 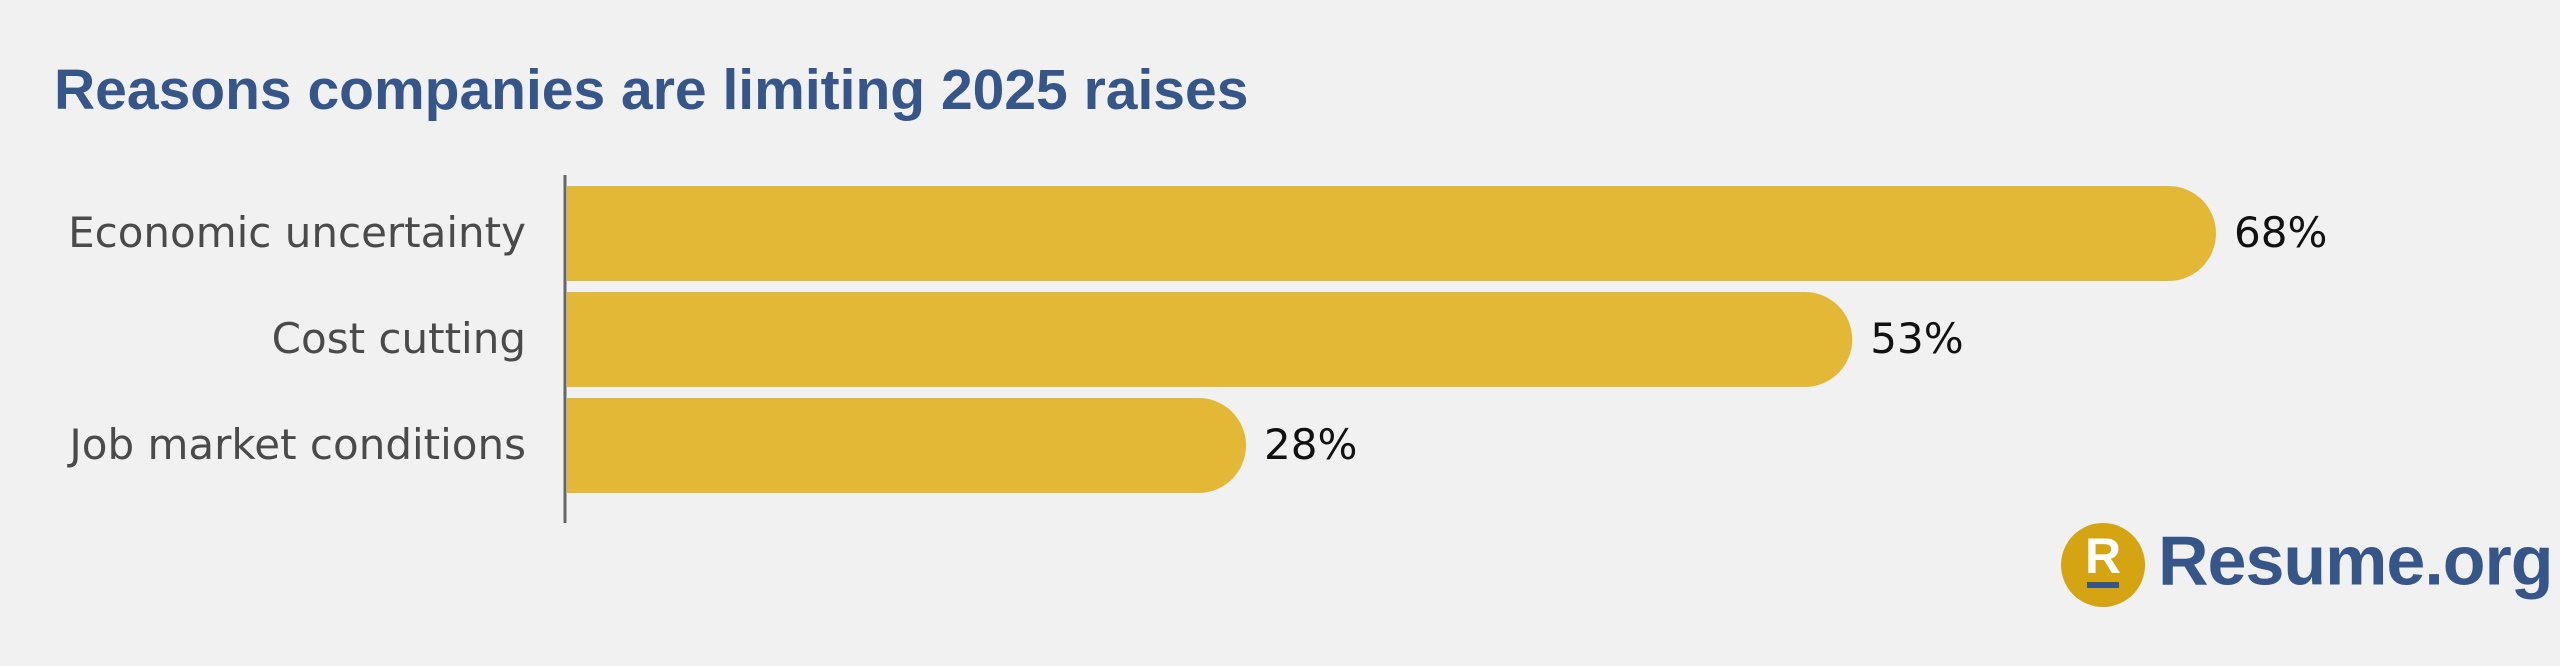 I want to click on value-label: 68%, so click(x=2280, y=232).